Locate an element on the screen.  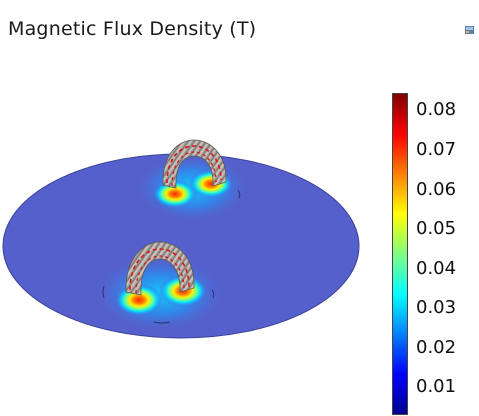
plot-title: Magnetic Flux Density (T) is located at coordinates (132, 29).